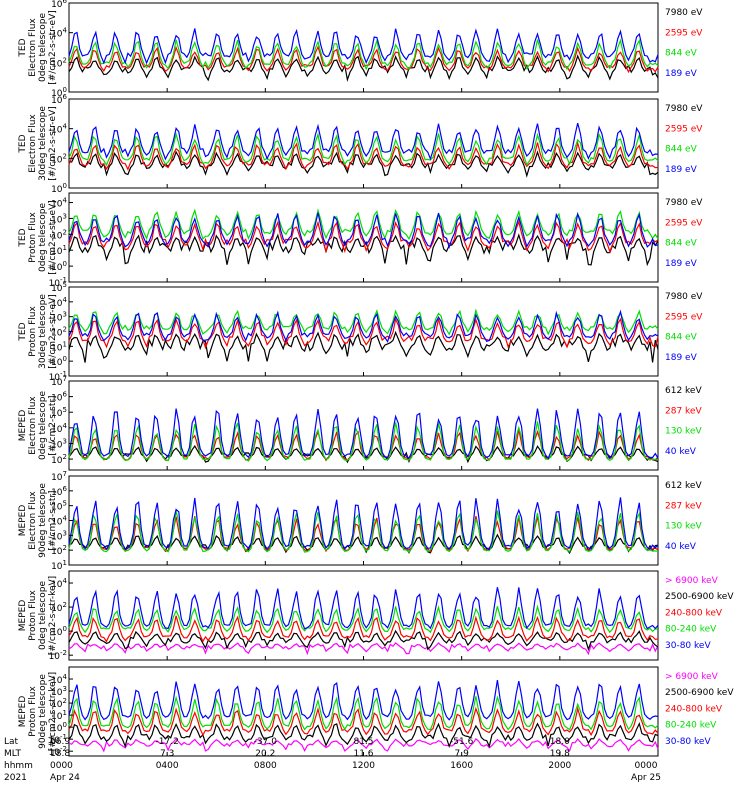  What do you see at coordinates (59, 92) in the screenshot?
I see `y-tick-label-p1-1: 10⁰` at bounding box center [59, 92].